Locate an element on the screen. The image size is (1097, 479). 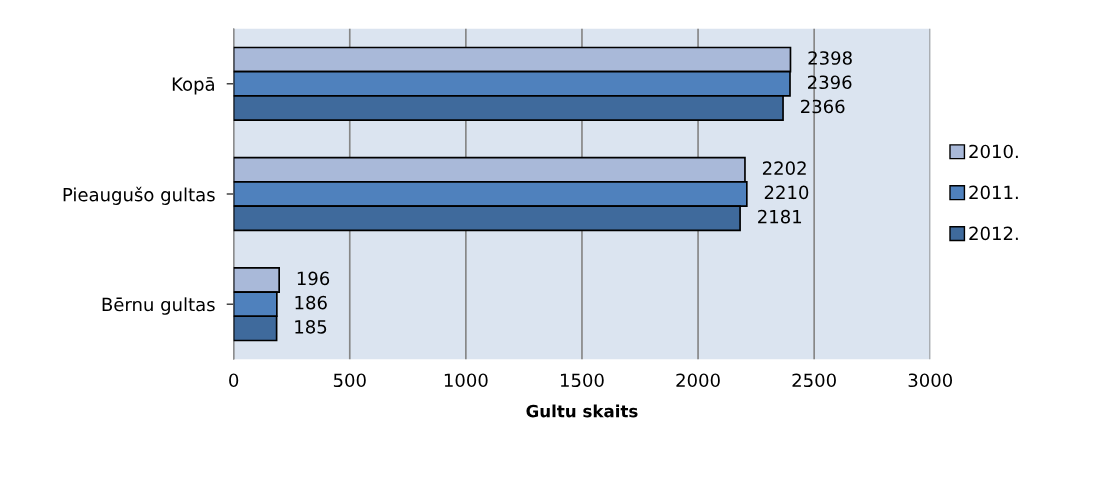
data-label: 2210 is located at coordinates (786, 192).